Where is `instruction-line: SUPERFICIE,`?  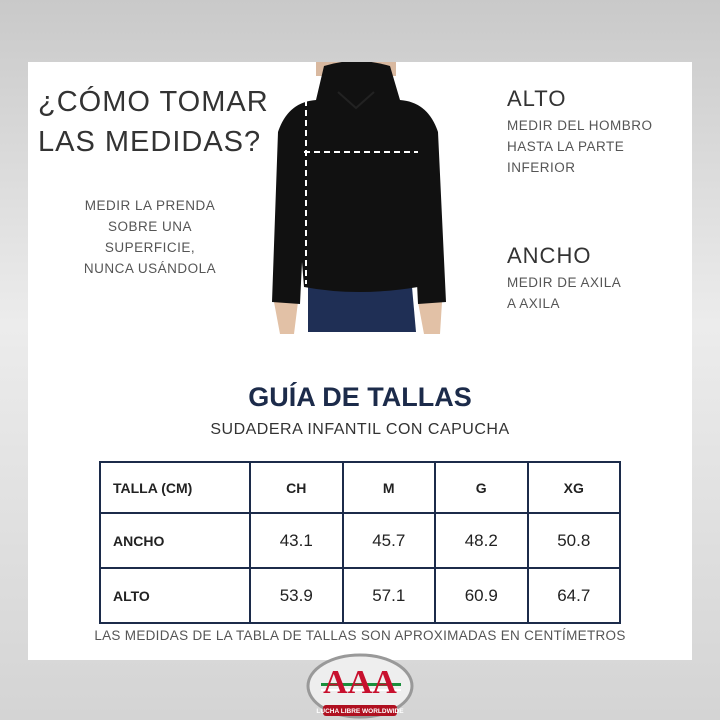 instruction-line: SUPERFICIE, is located at coordinates (150, 247).